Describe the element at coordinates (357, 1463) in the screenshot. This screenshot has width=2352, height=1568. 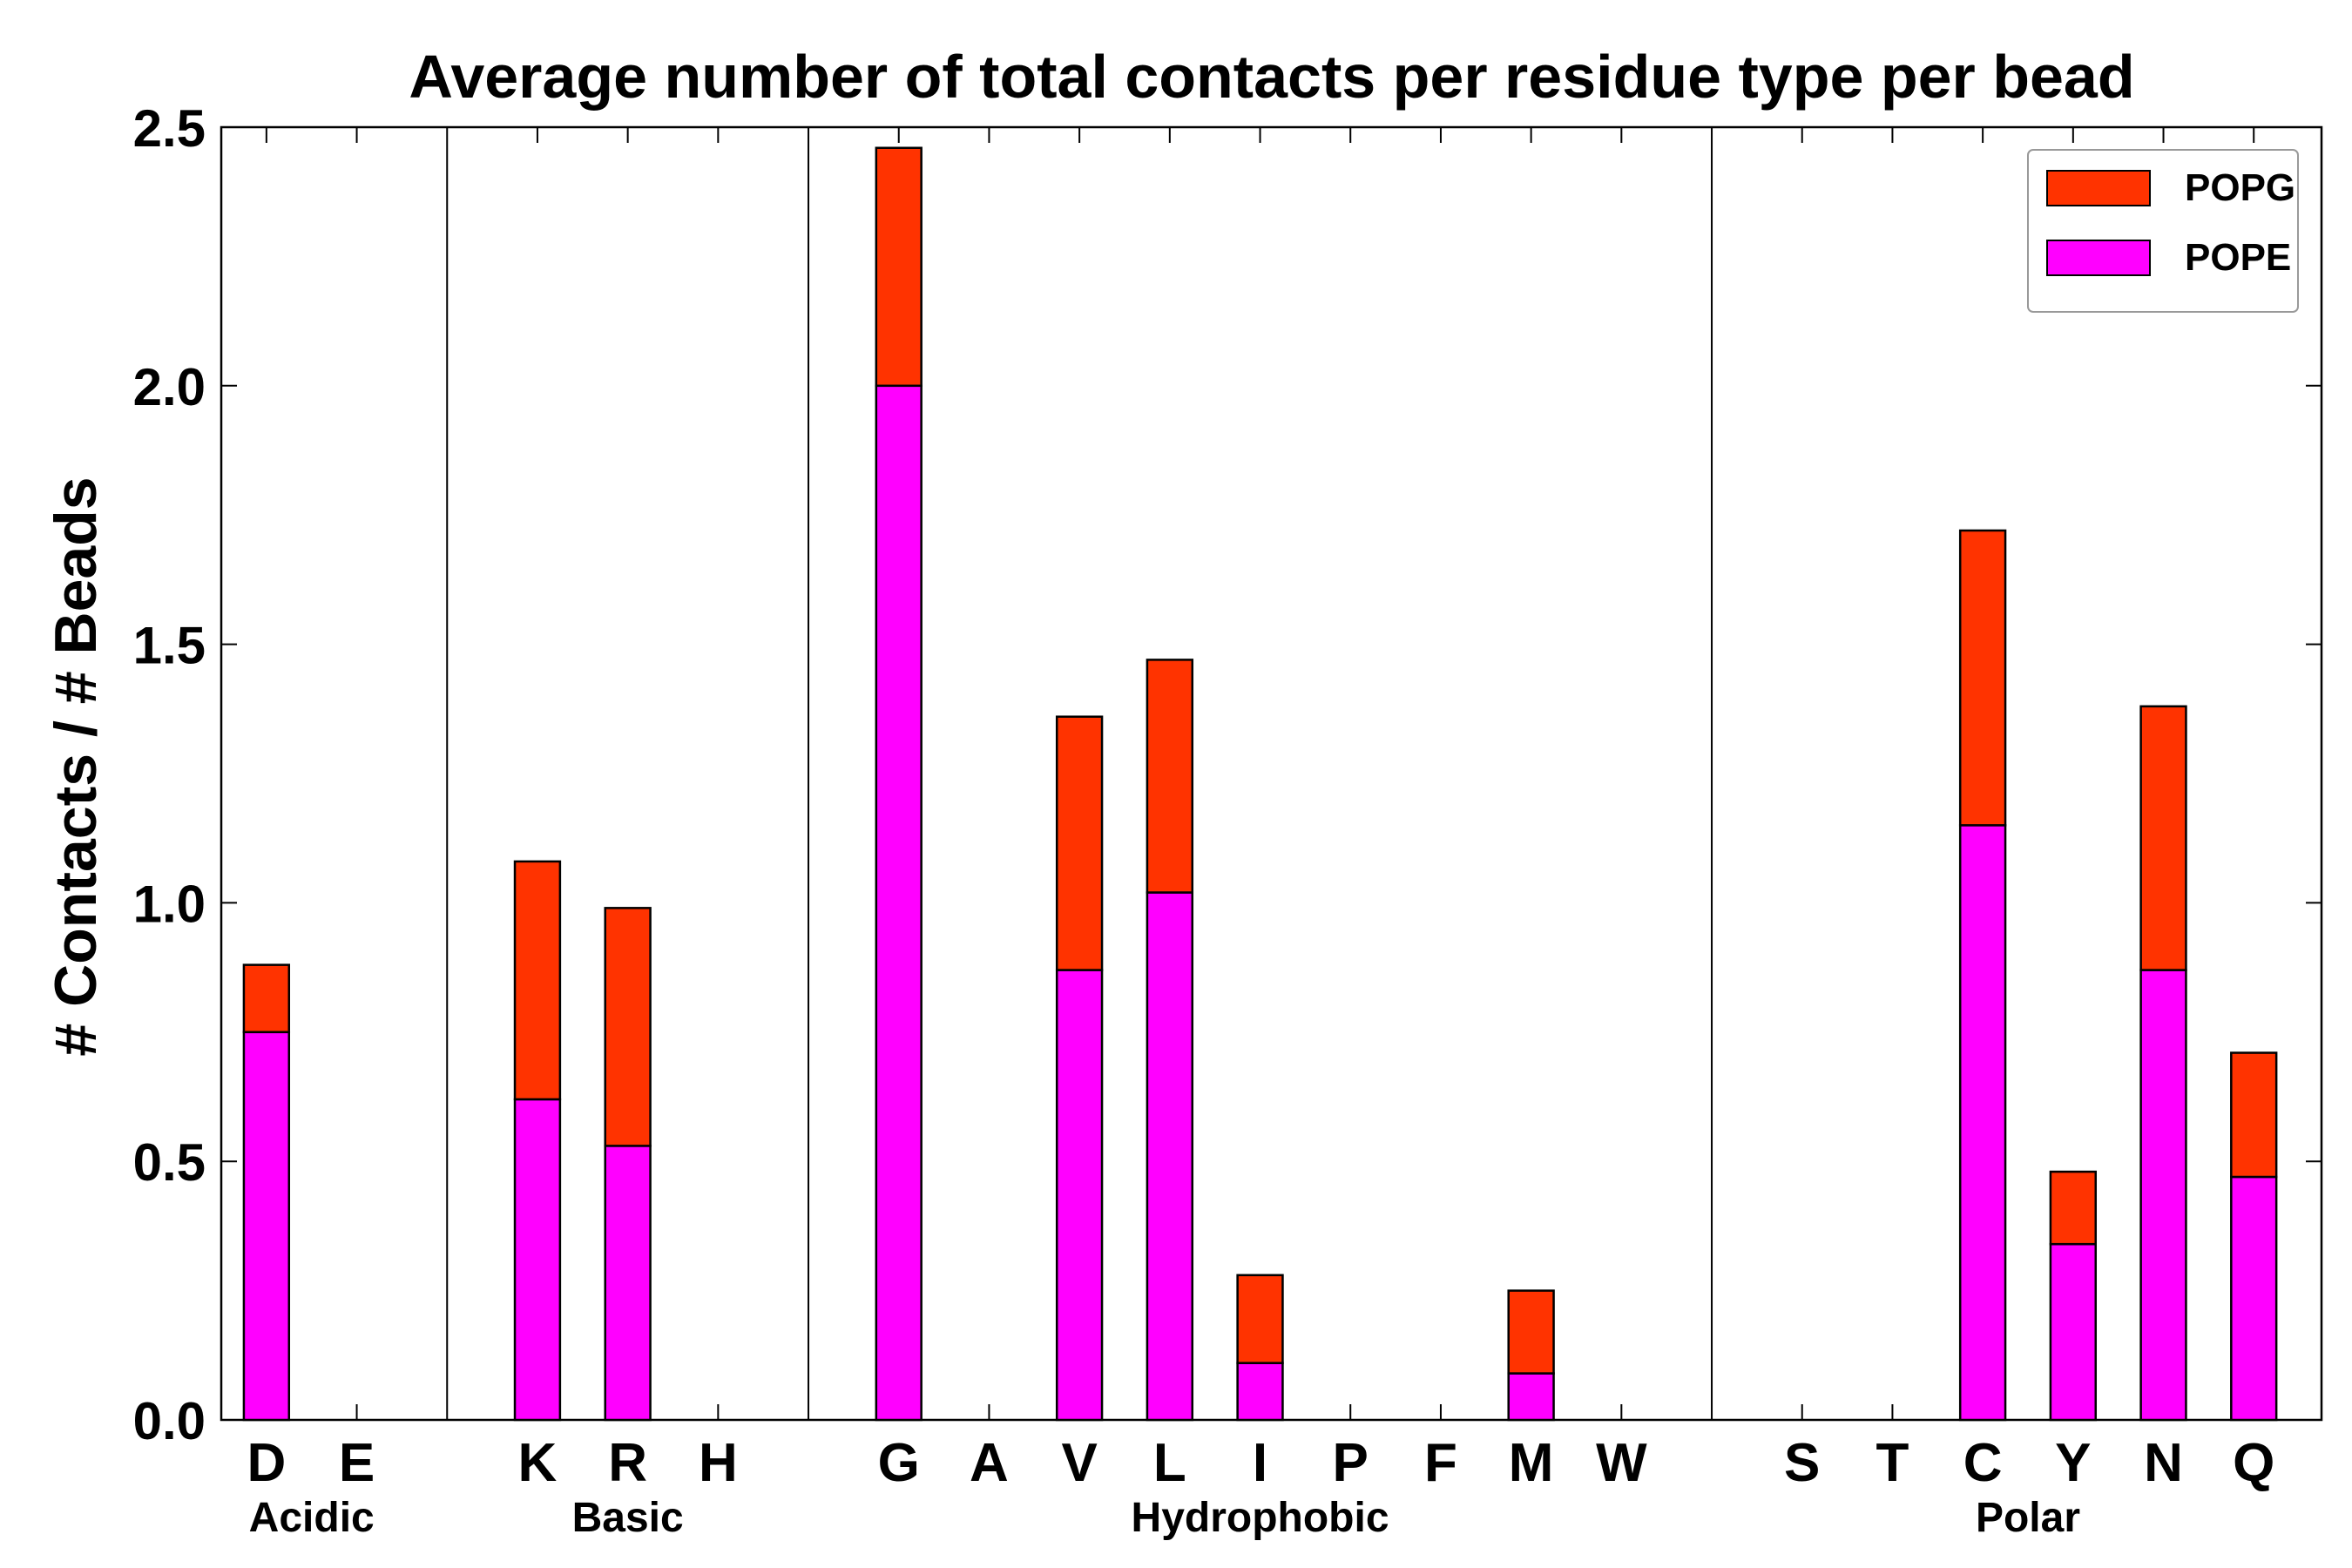
I see `x-tick-label: E` at that location.